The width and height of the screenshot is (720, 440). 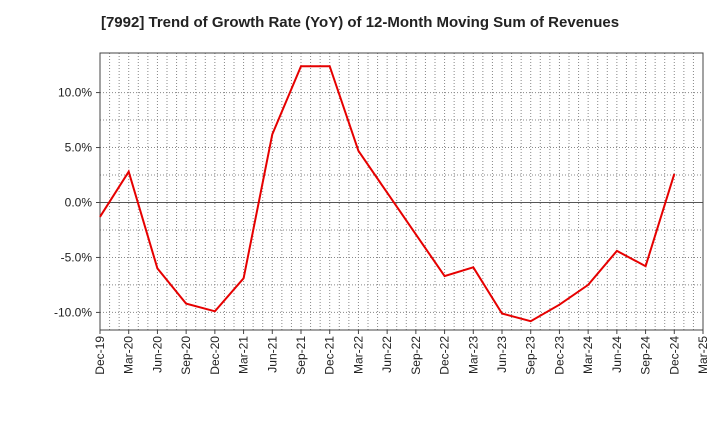 I want to click on x-tick-label: Jun-22, so click(x=387, y=354).